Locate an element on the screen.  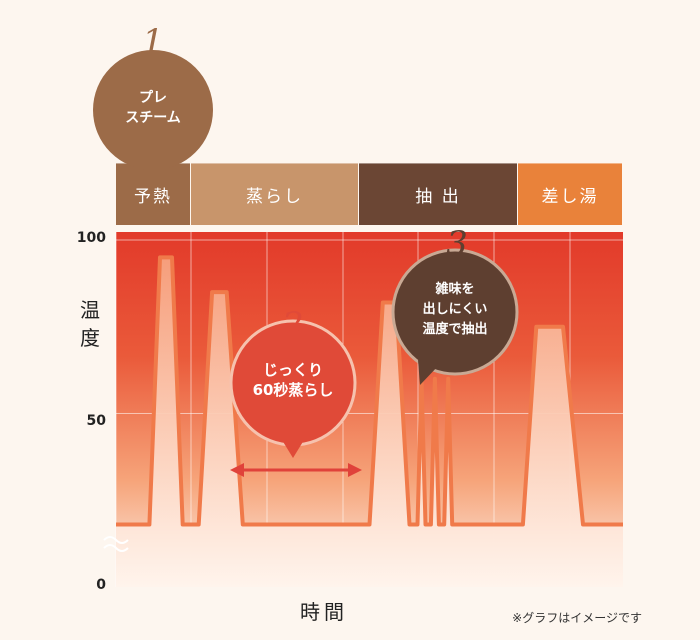
phase-preheat-label: 予熱 is located at coordinates (153, 197).